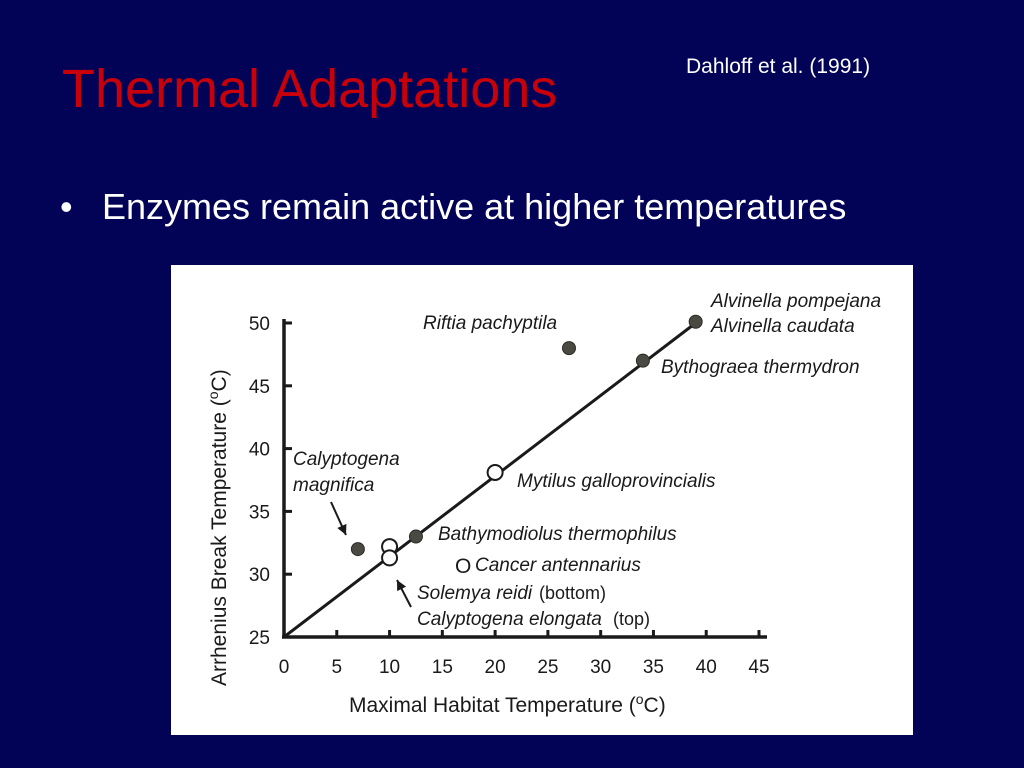 The width and height of the screenshot is (1024, 768). I want to click on y-tick-label: 45, so click(259, 387).